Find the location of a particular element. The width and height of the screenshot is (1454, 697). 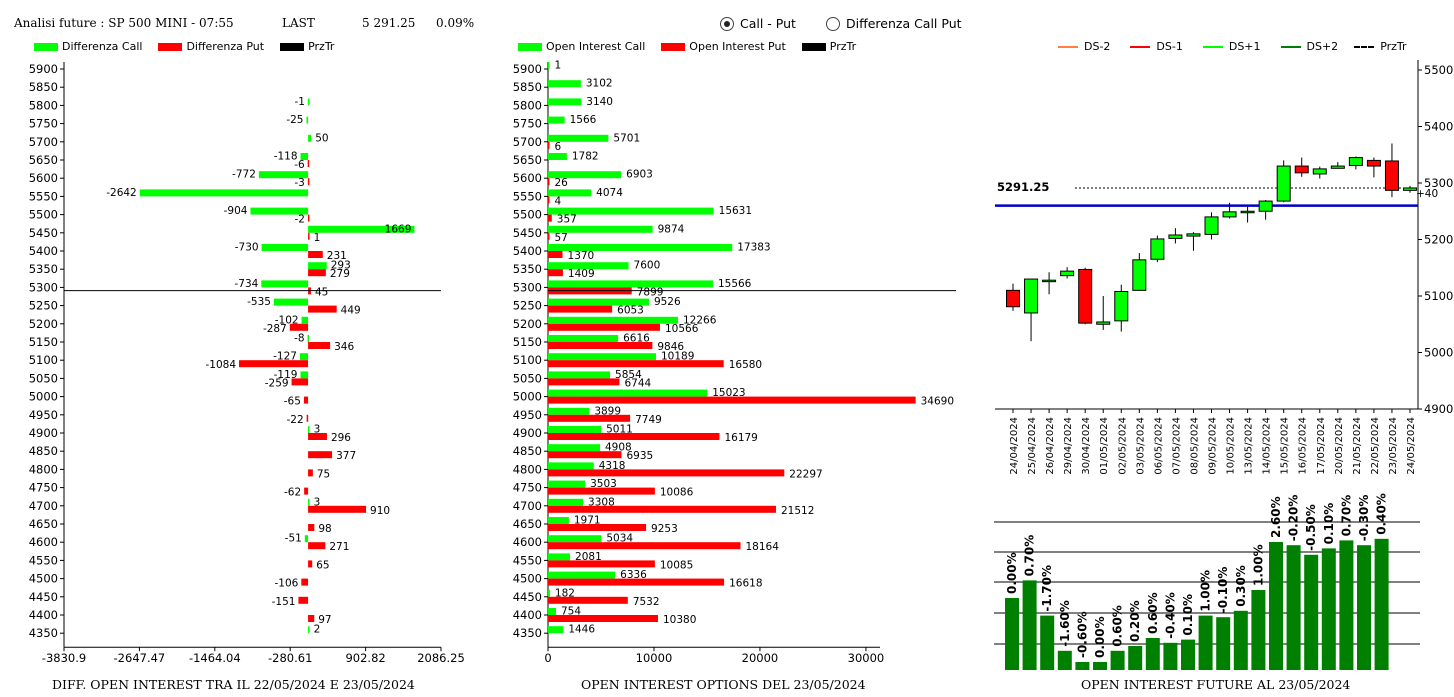

oi-call-label: 4074 is located at coordinates (609, 193).